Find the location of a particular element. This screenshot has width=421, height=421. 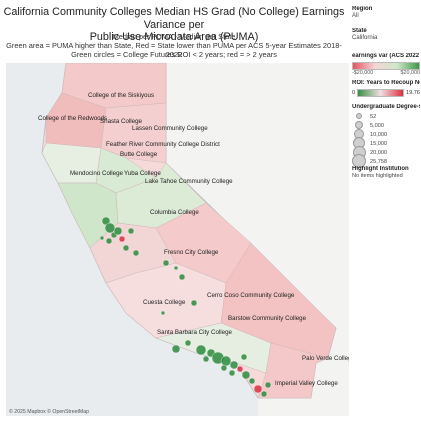

size-legend-row: 25,758 is located at coordinates (386, 161).